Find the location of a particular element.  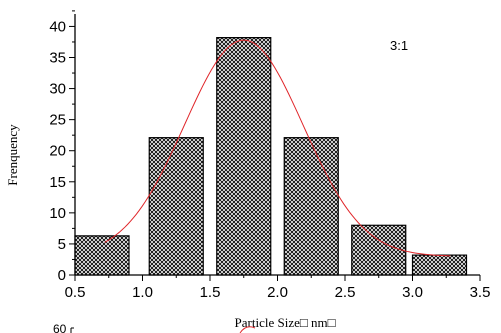

x-tick-label: 2.0 is located at coordinates (277, 292).